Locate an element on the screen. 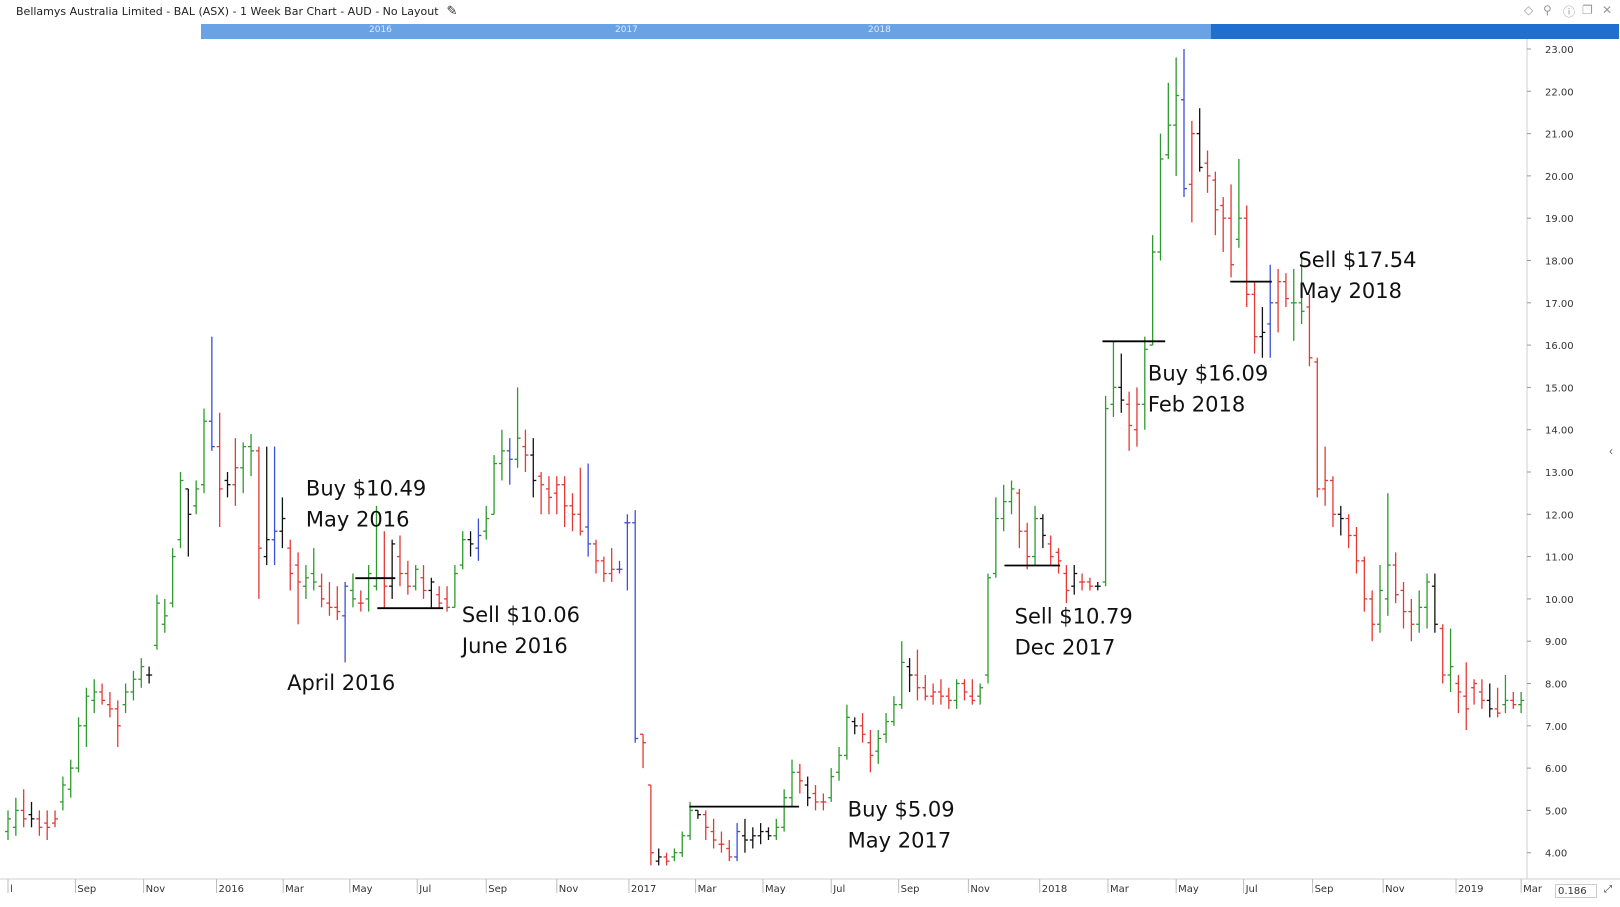  navigator-window is located at coordinates (706, 31).